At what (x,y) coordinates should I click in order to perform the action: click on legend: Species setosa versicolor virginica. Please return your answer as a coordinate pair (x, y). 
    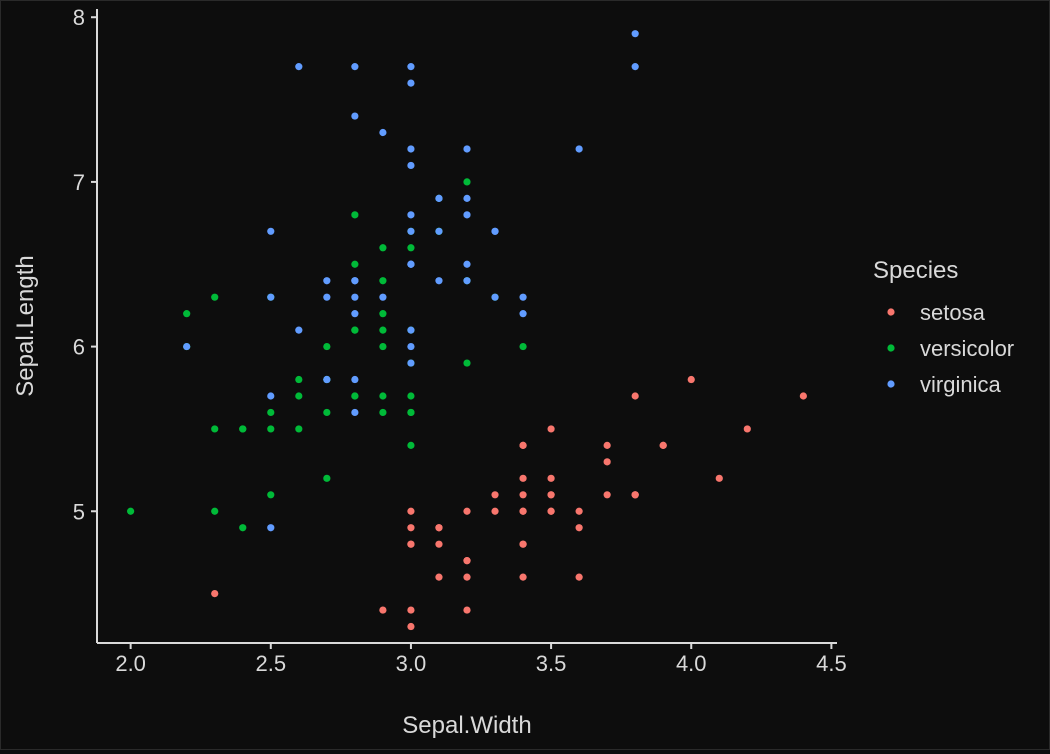
    Looking at the image, I should click on (943, 327).